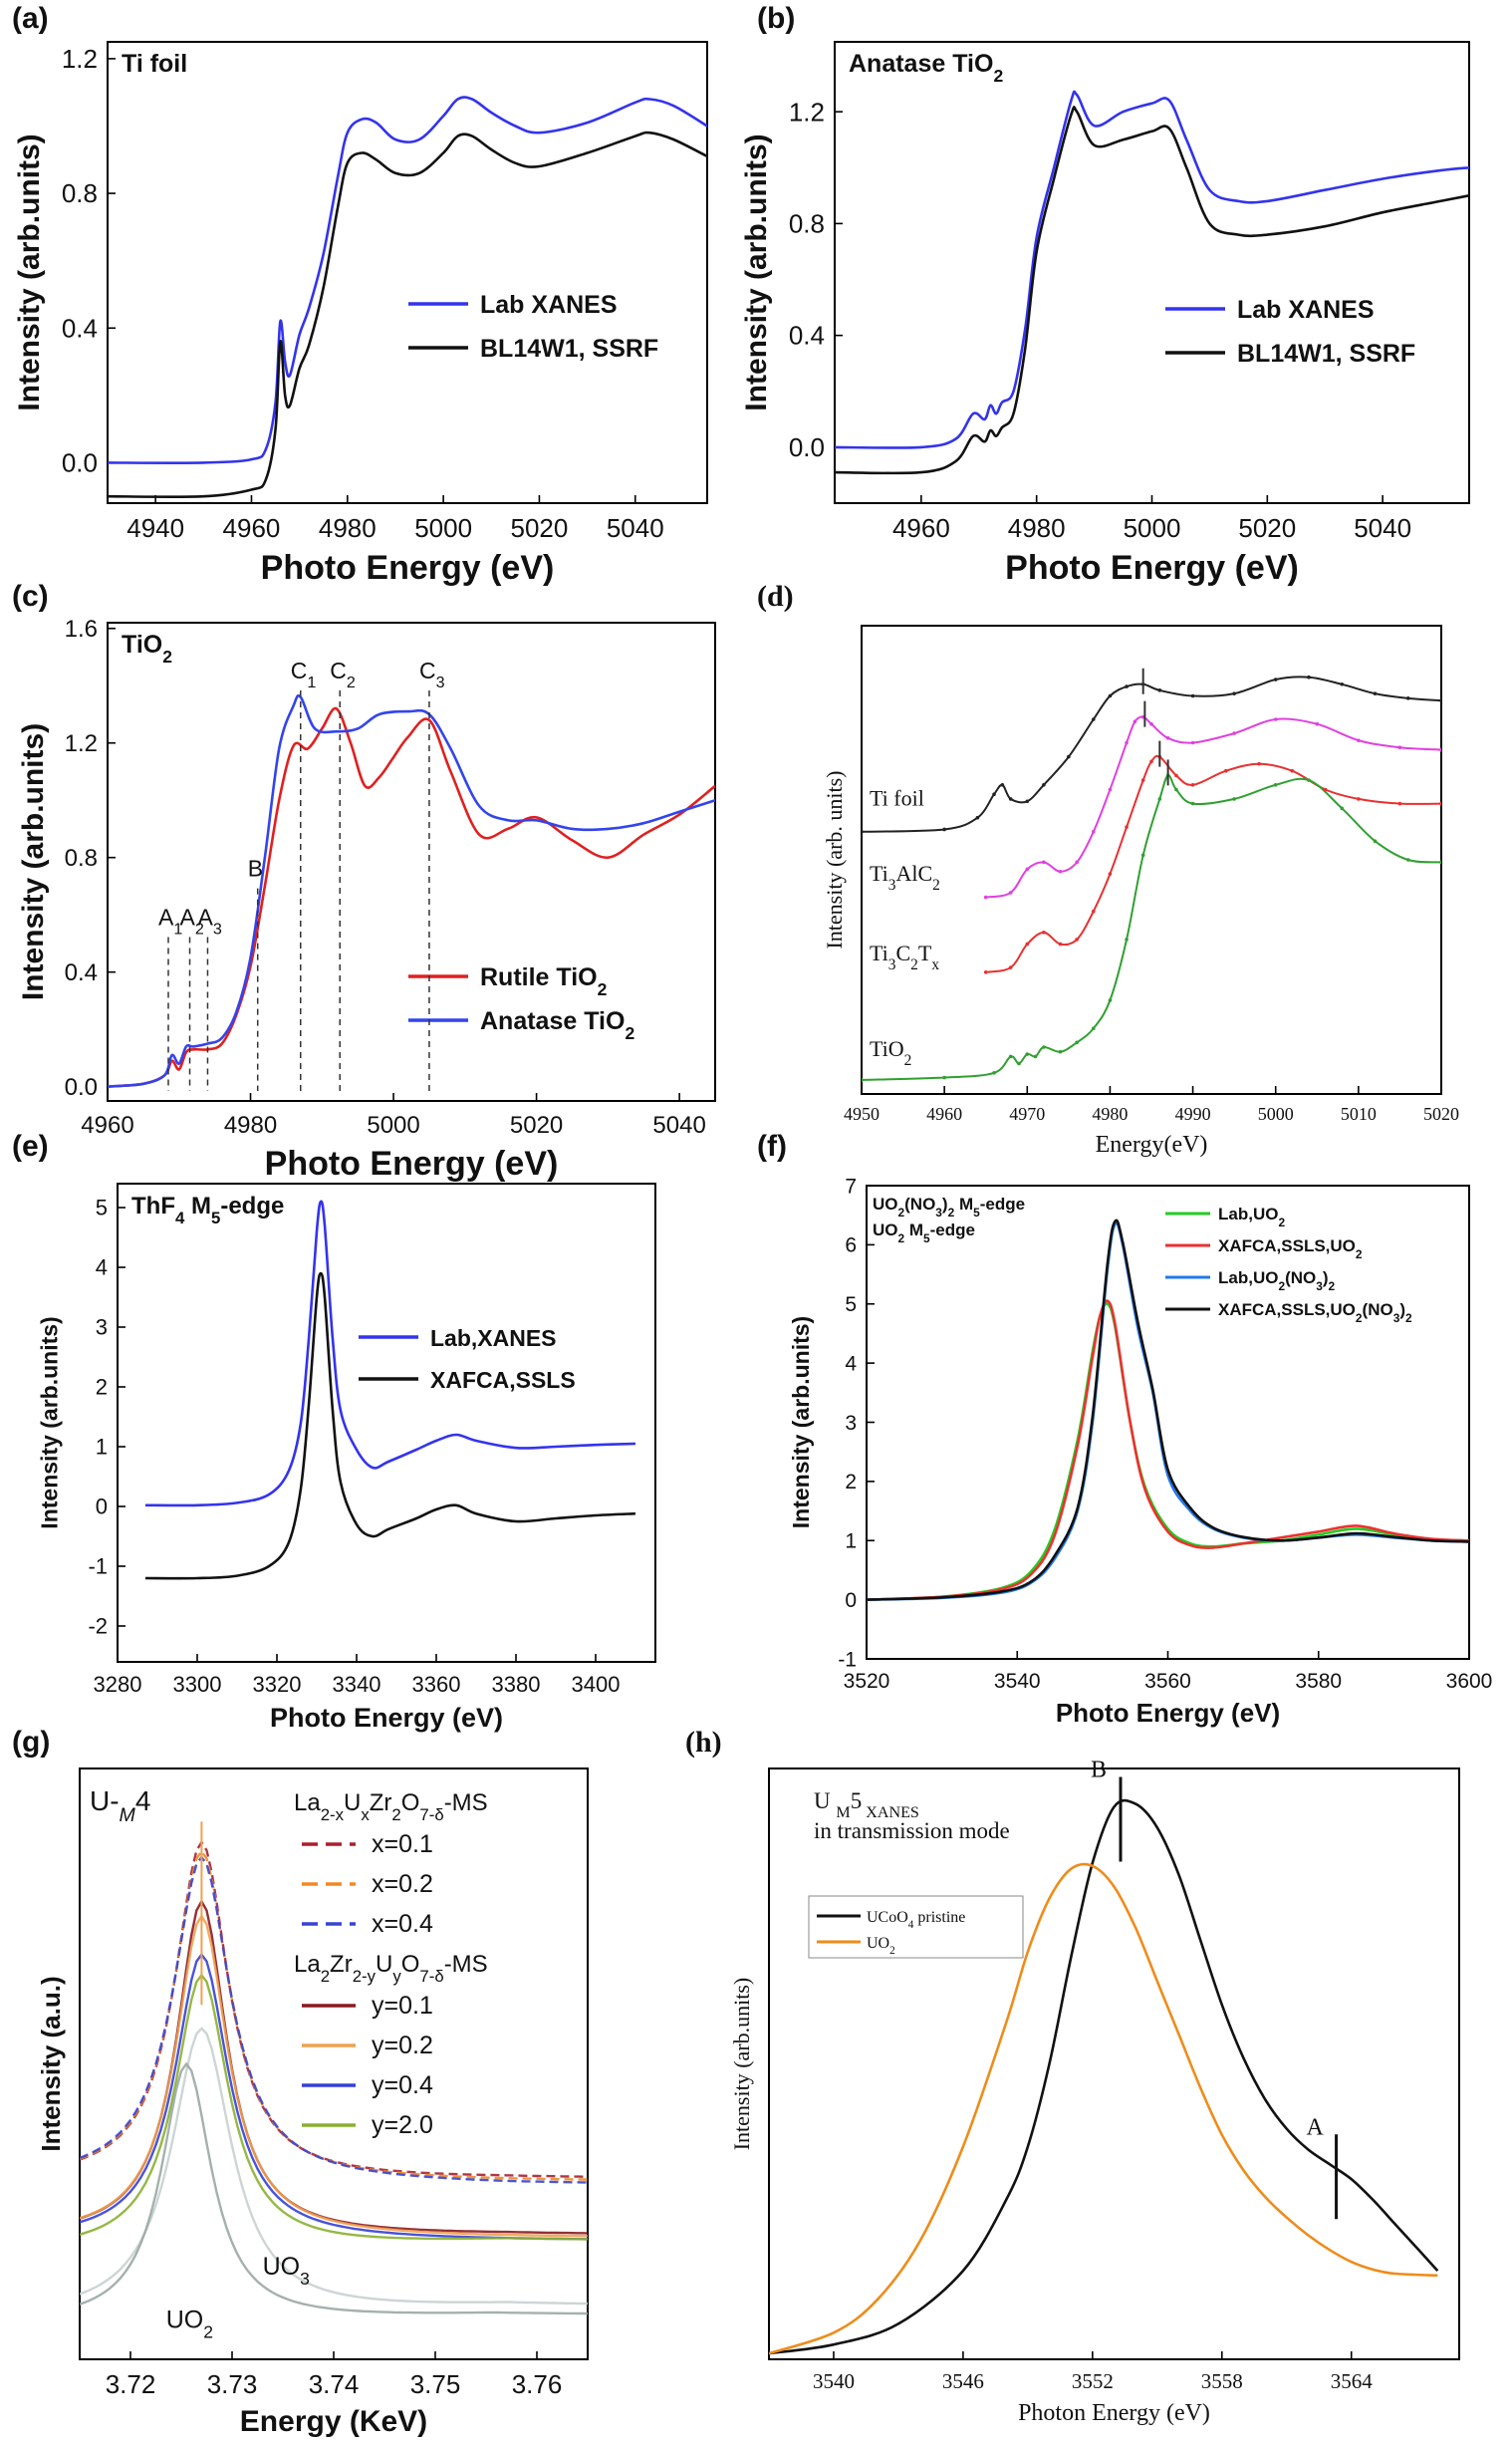 The width and height of the screenshot is (1512, 2445). Describe the element at coordinates (569, 349) in the screenshot. I see `legend-label-a-1: BL14W1, SSRF` at that location.